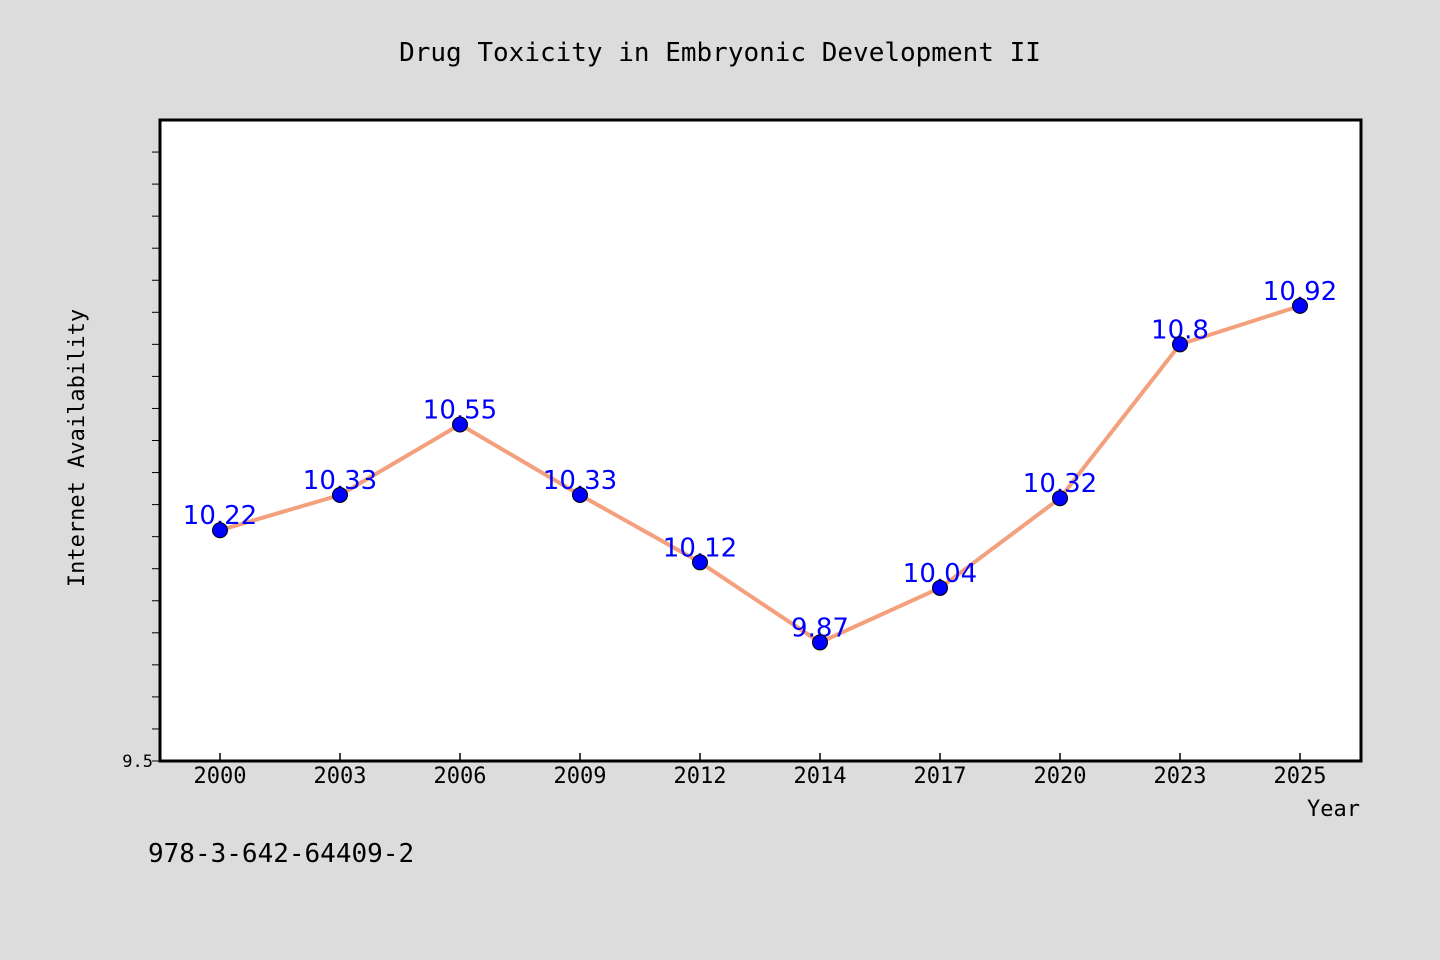 The image size is (1440, 960). What do you see at coordinates (220, 530) in the screenshot?
I see `data-point-2000` at bounding box center [220, 530].